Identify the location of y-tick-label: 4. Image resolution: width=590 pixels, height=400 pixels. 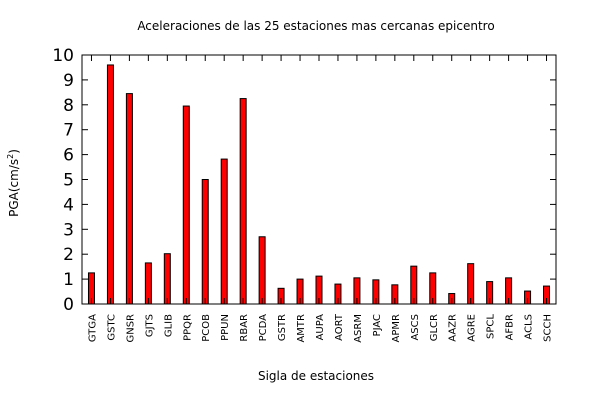
(68, 205).